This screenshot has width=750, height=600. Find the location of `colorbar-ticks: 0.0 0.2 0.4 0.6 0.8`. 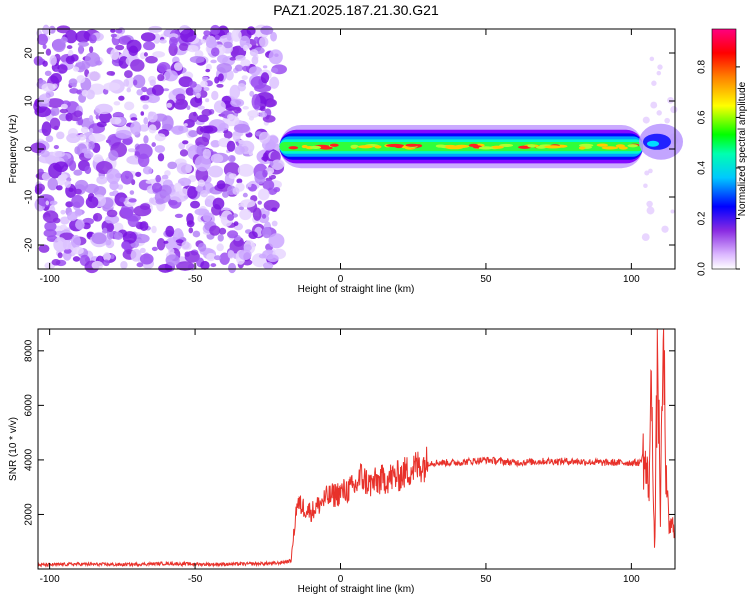

colorbar-ticks: 0.0 0.2 0.4 0.6 0.8 is located at coordinates (718, 168).